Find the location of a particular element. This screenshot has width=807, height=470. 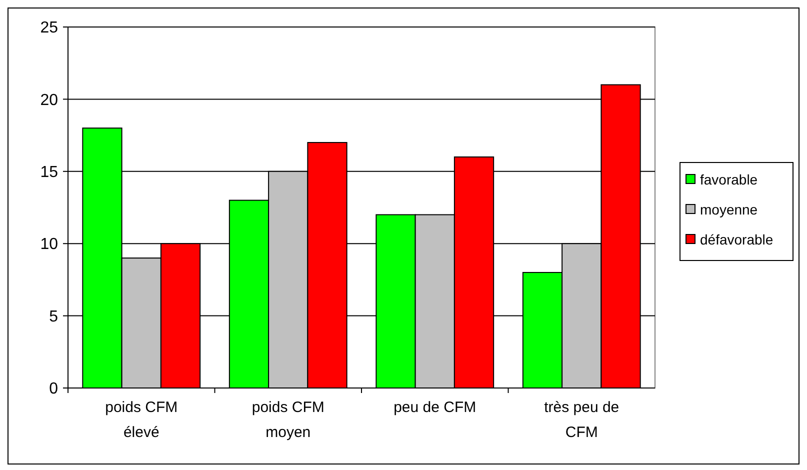

x-tick-label: peu de CFM is located at coordinates (435, 407).